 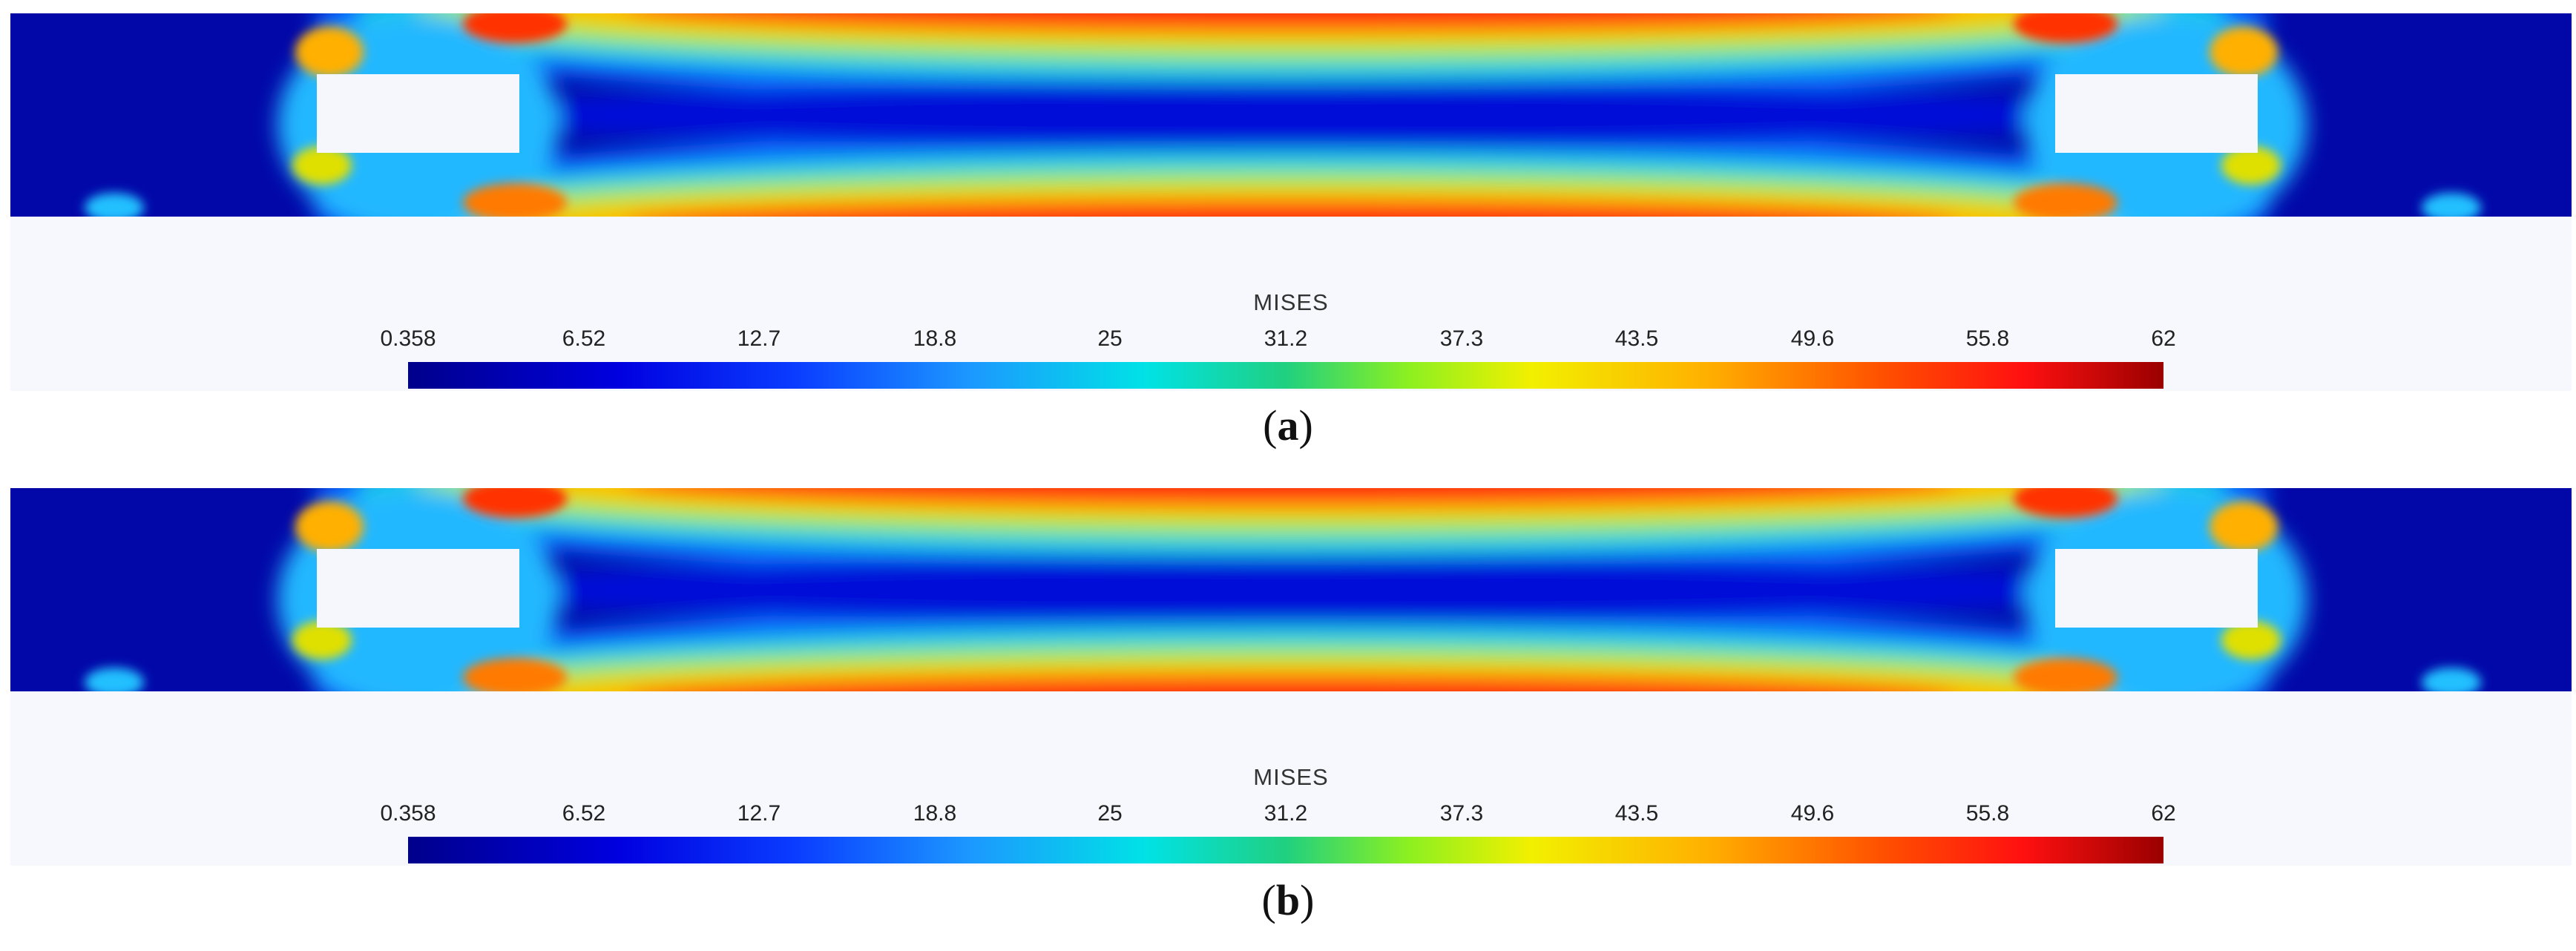 I want to click on caption: (a), so click(x=1288, y=425).